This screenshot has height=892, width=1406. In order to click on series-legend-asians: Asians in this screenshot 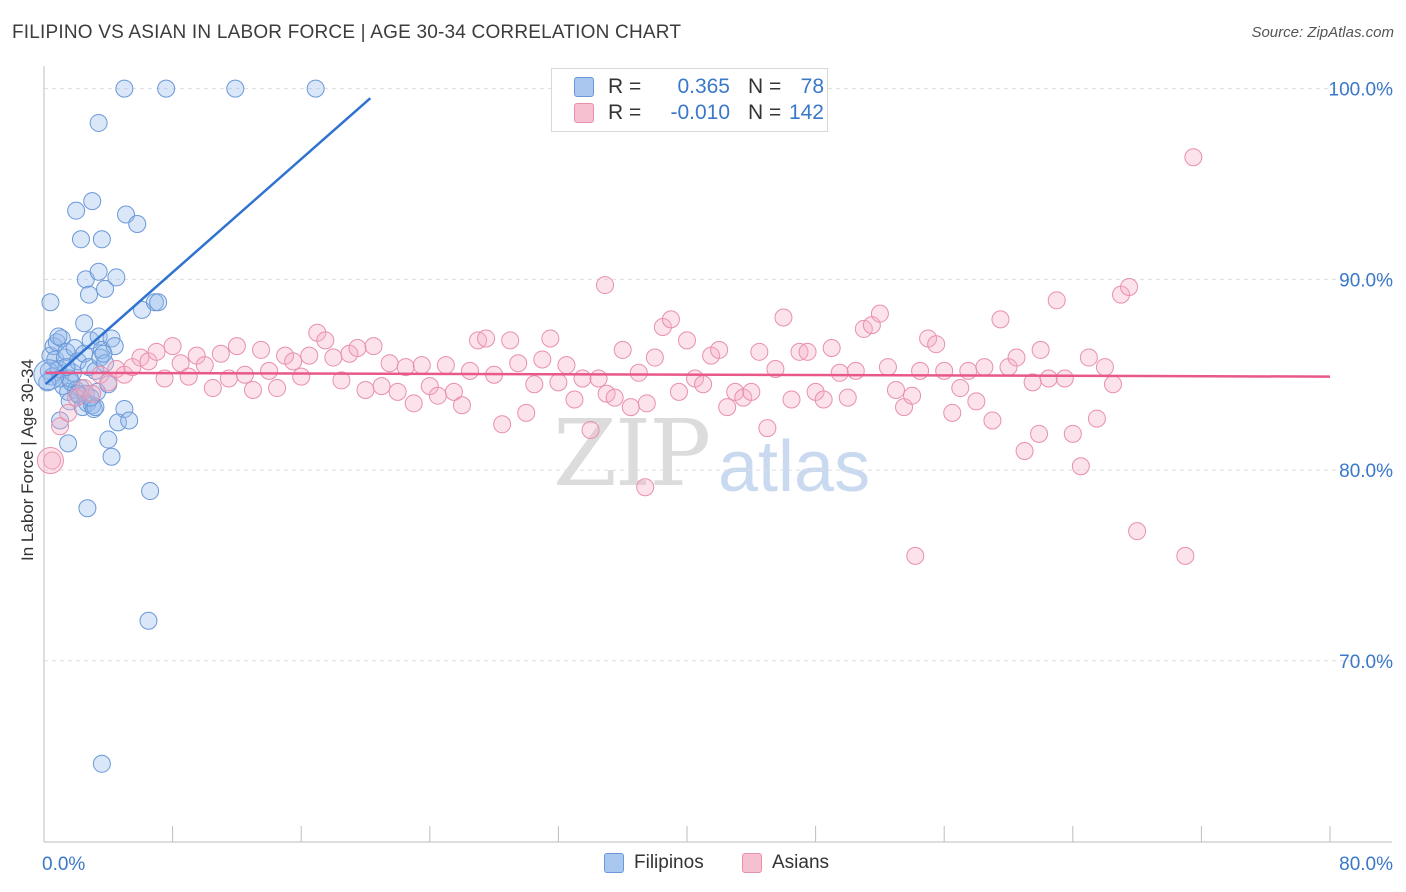, I will do `click(785, 863)`.